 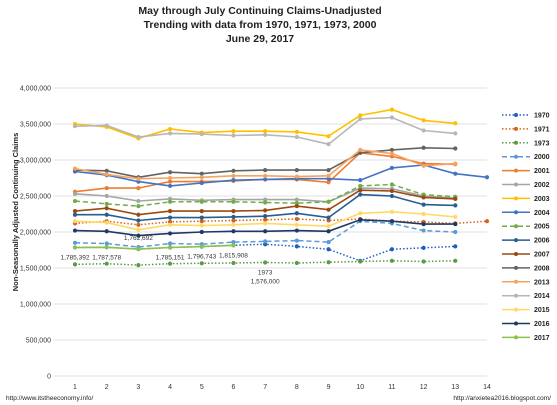 I want to click on y-tick-label: 1,000,000, so click(x=35, y=305).